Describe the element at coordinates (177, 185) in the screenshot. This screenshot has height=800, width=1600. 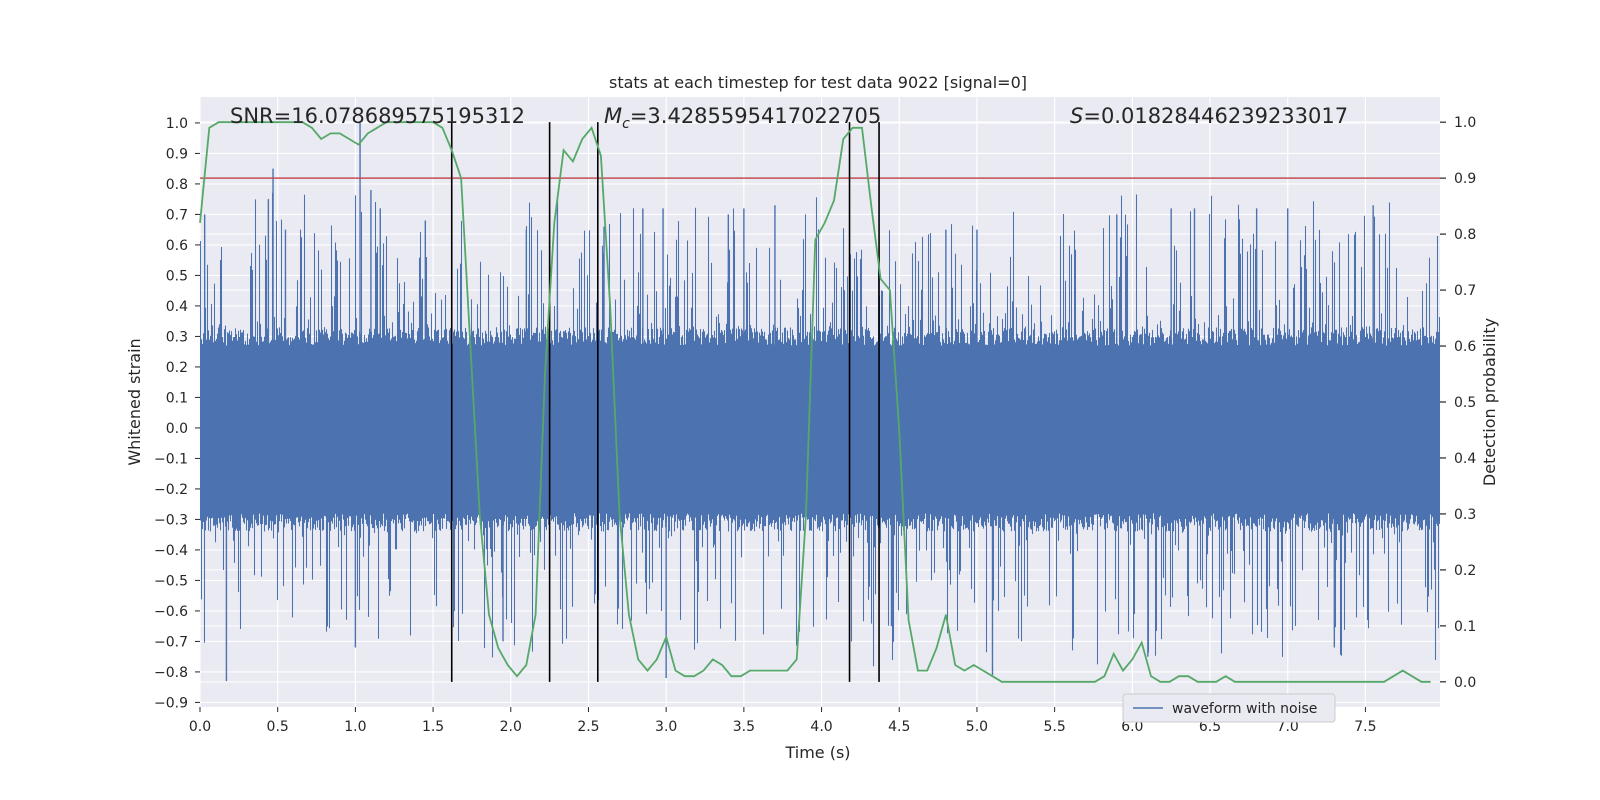
I see `y-left-tick-label-2: 0.8` at that location.